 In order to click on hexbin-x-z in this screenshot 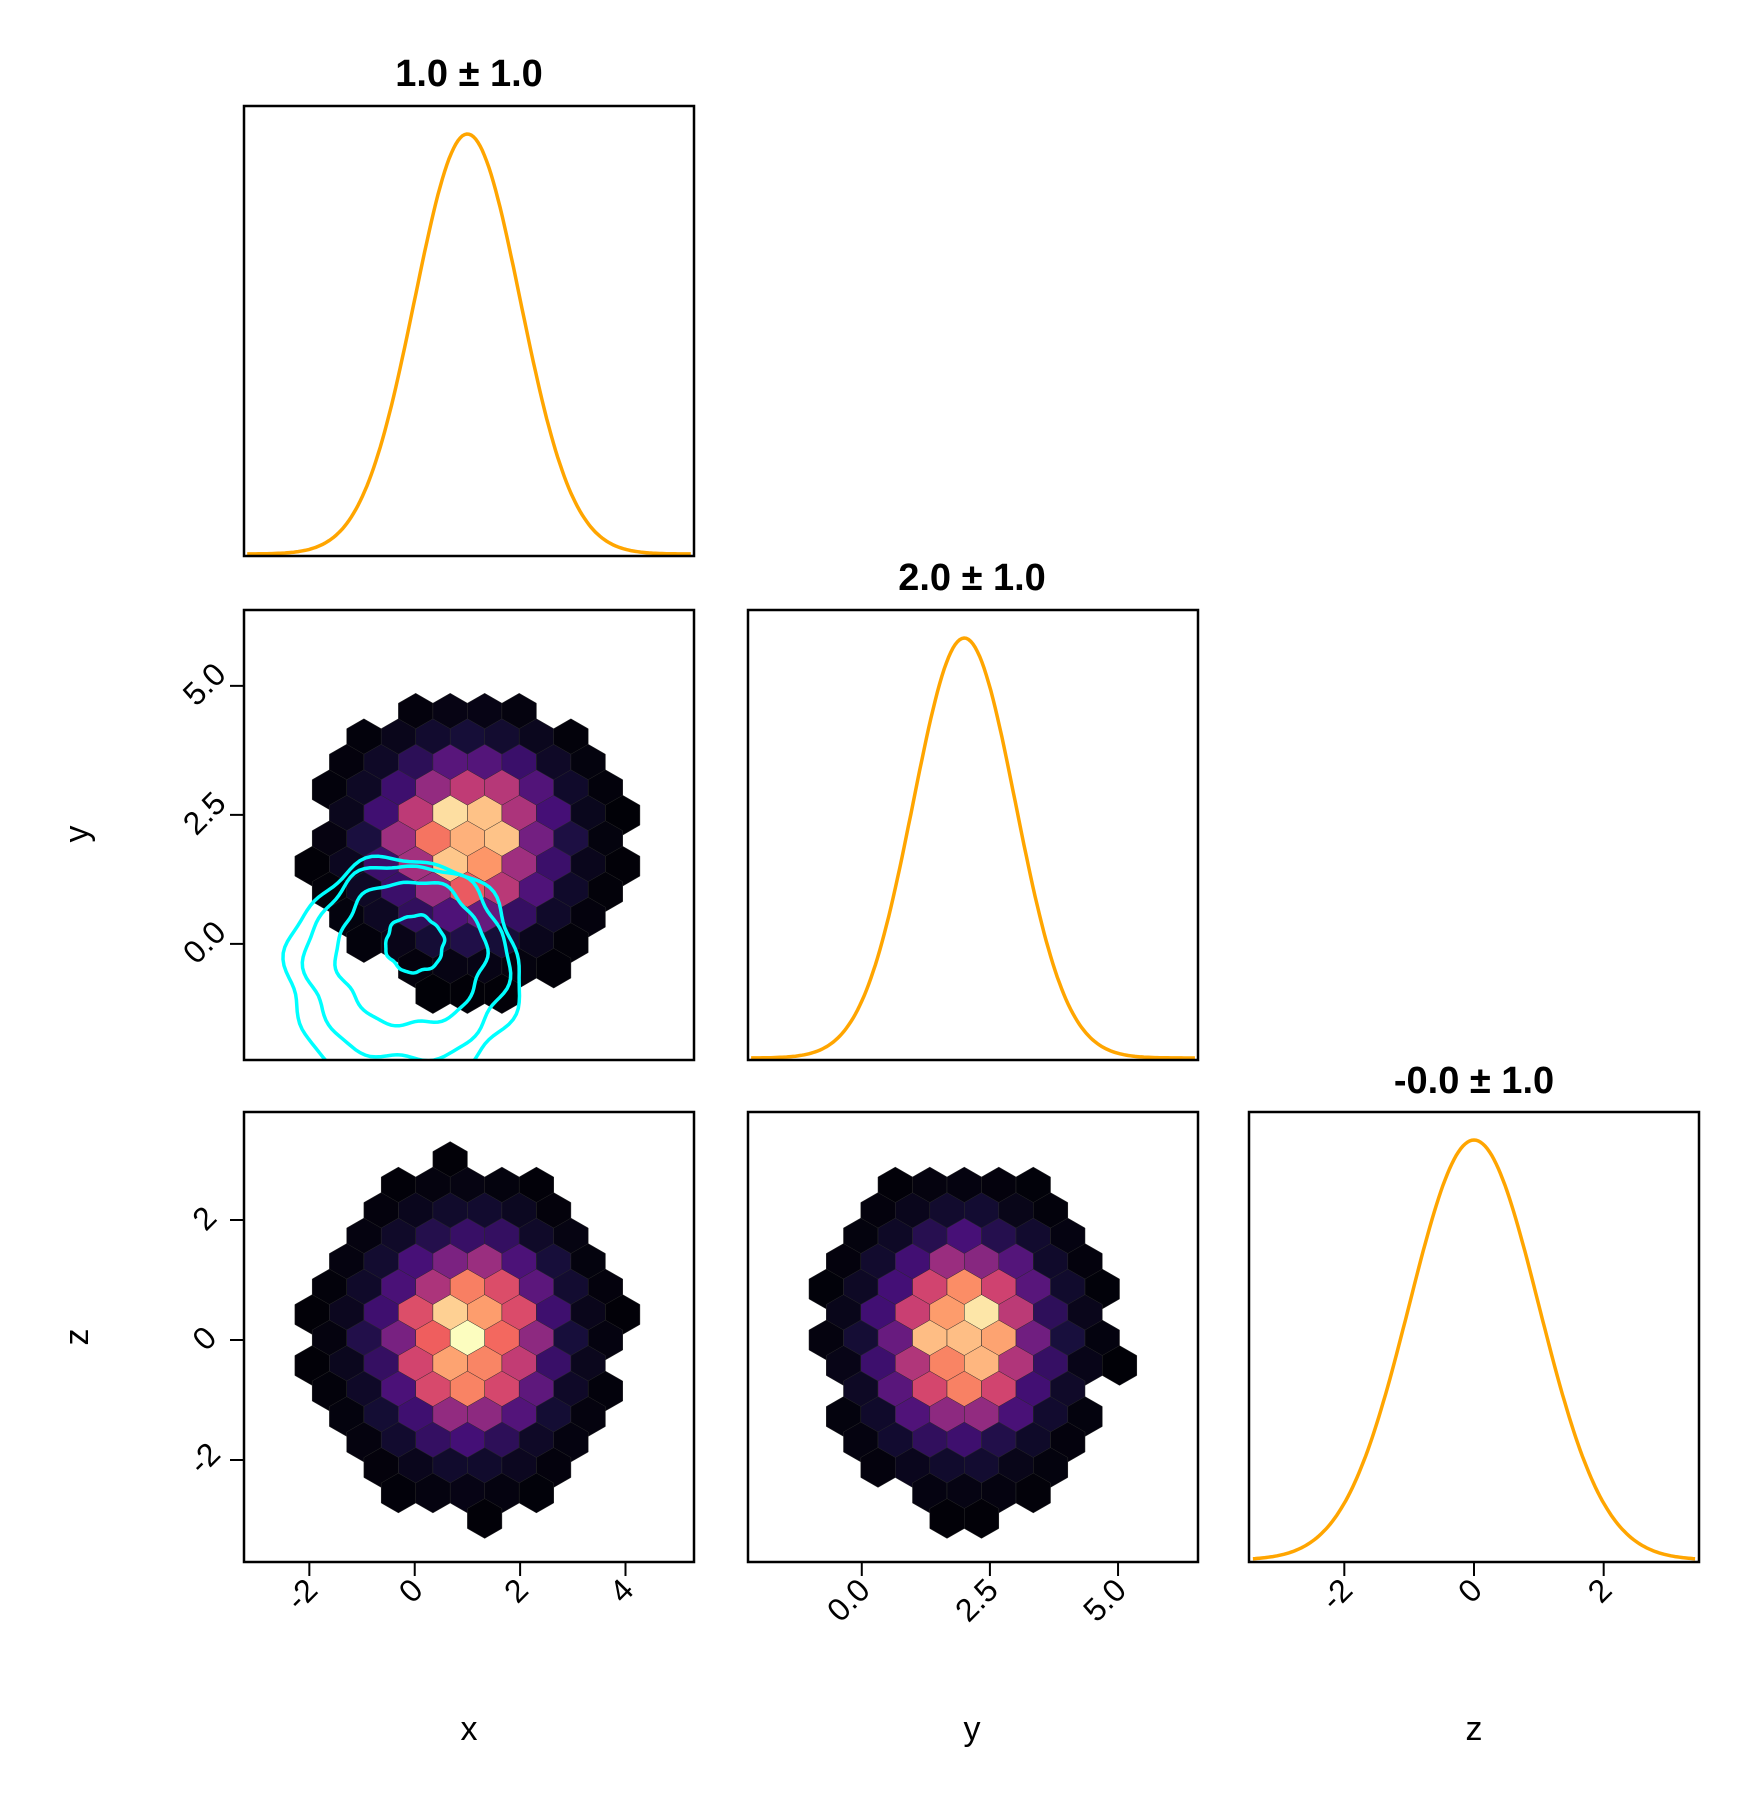, I will do `click(467, 1340)`.